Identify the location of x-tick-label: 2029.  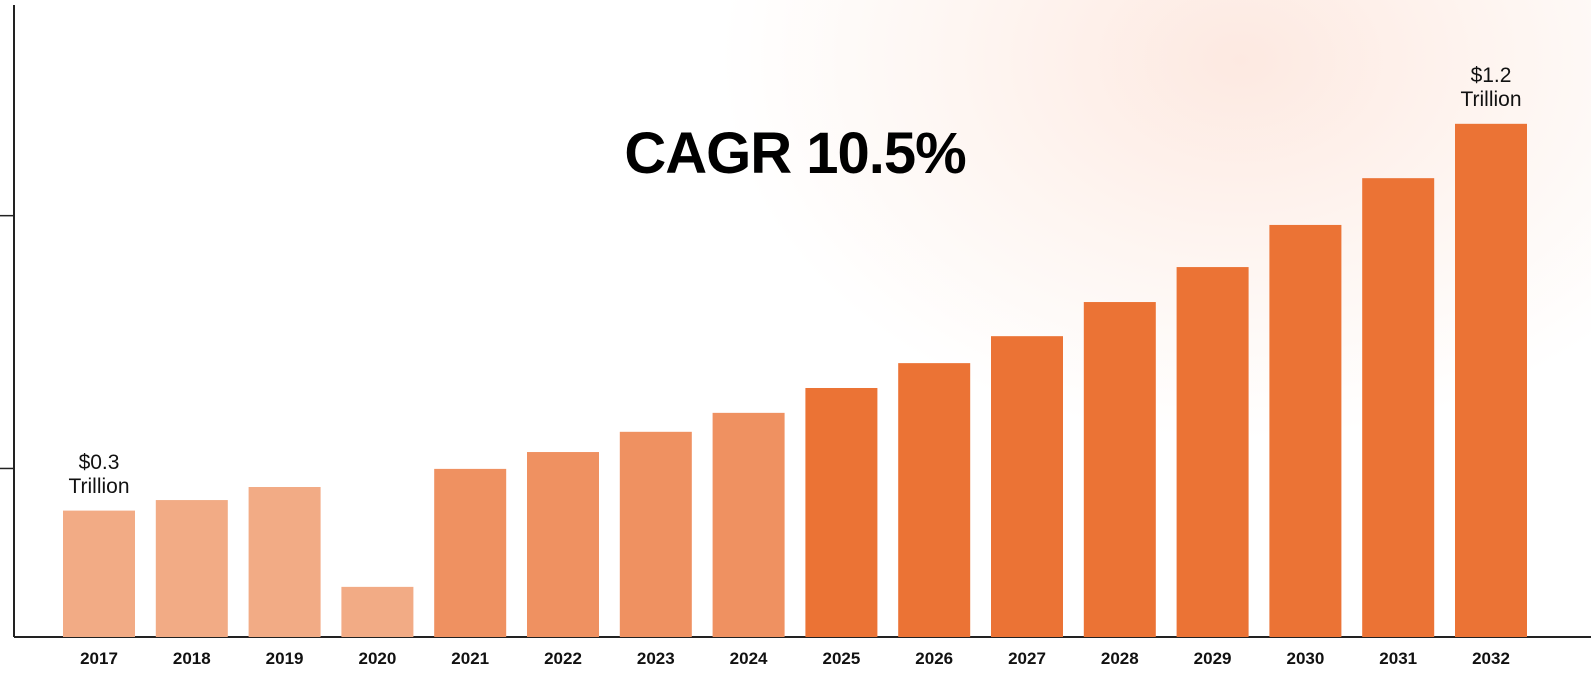
(1213, 658).